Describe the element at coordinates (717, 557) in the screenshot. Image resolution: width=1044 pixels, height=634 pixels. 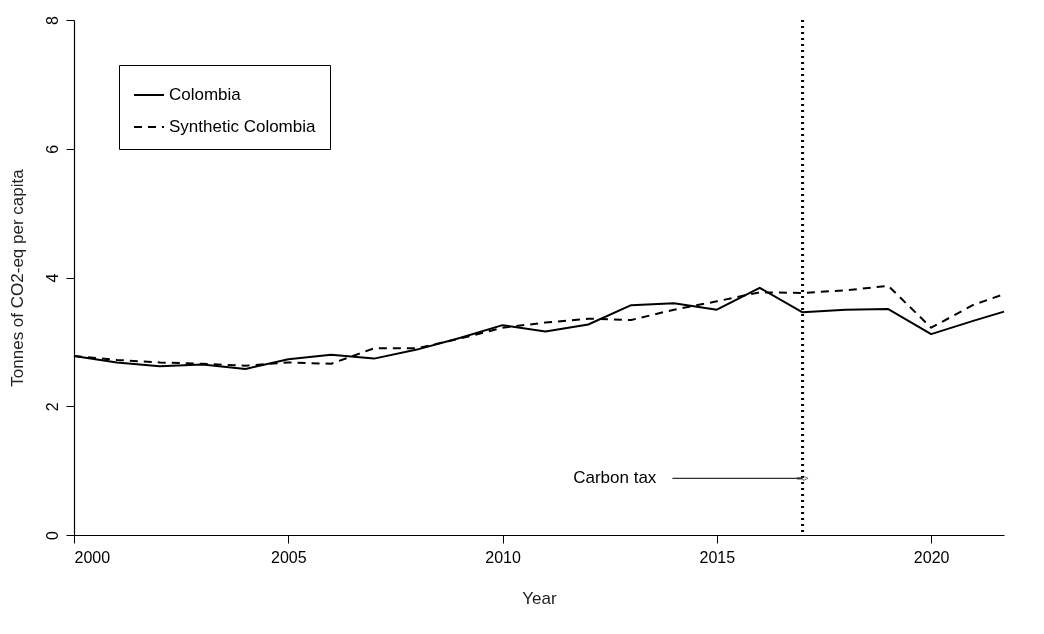
I see `x-tick-label: 2015` at that location.